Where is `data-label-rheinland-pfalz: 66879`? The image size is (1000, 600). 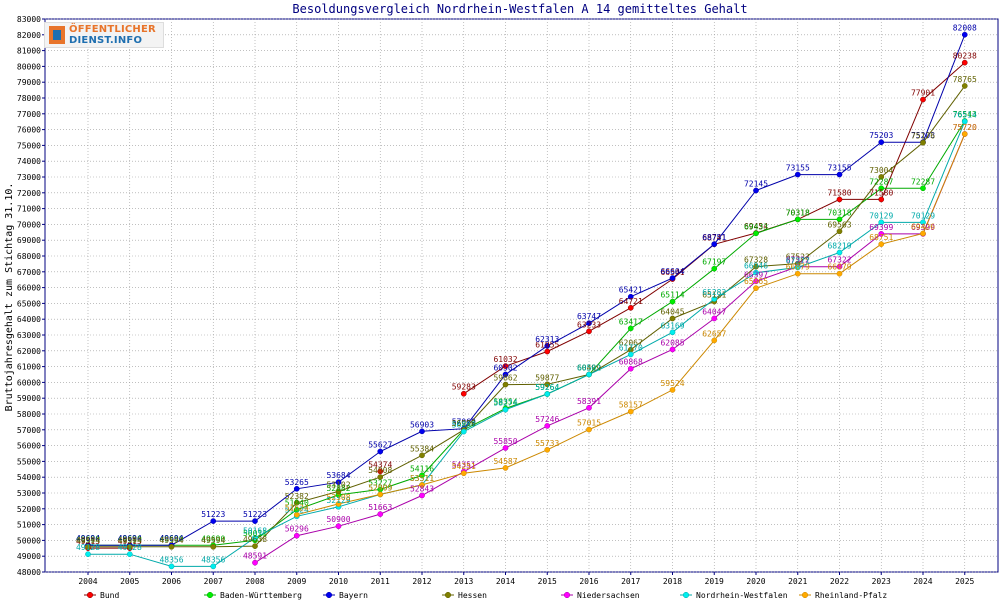
data-label-rheinland-pfalz: 66879 is located at coordinates (839, 267).